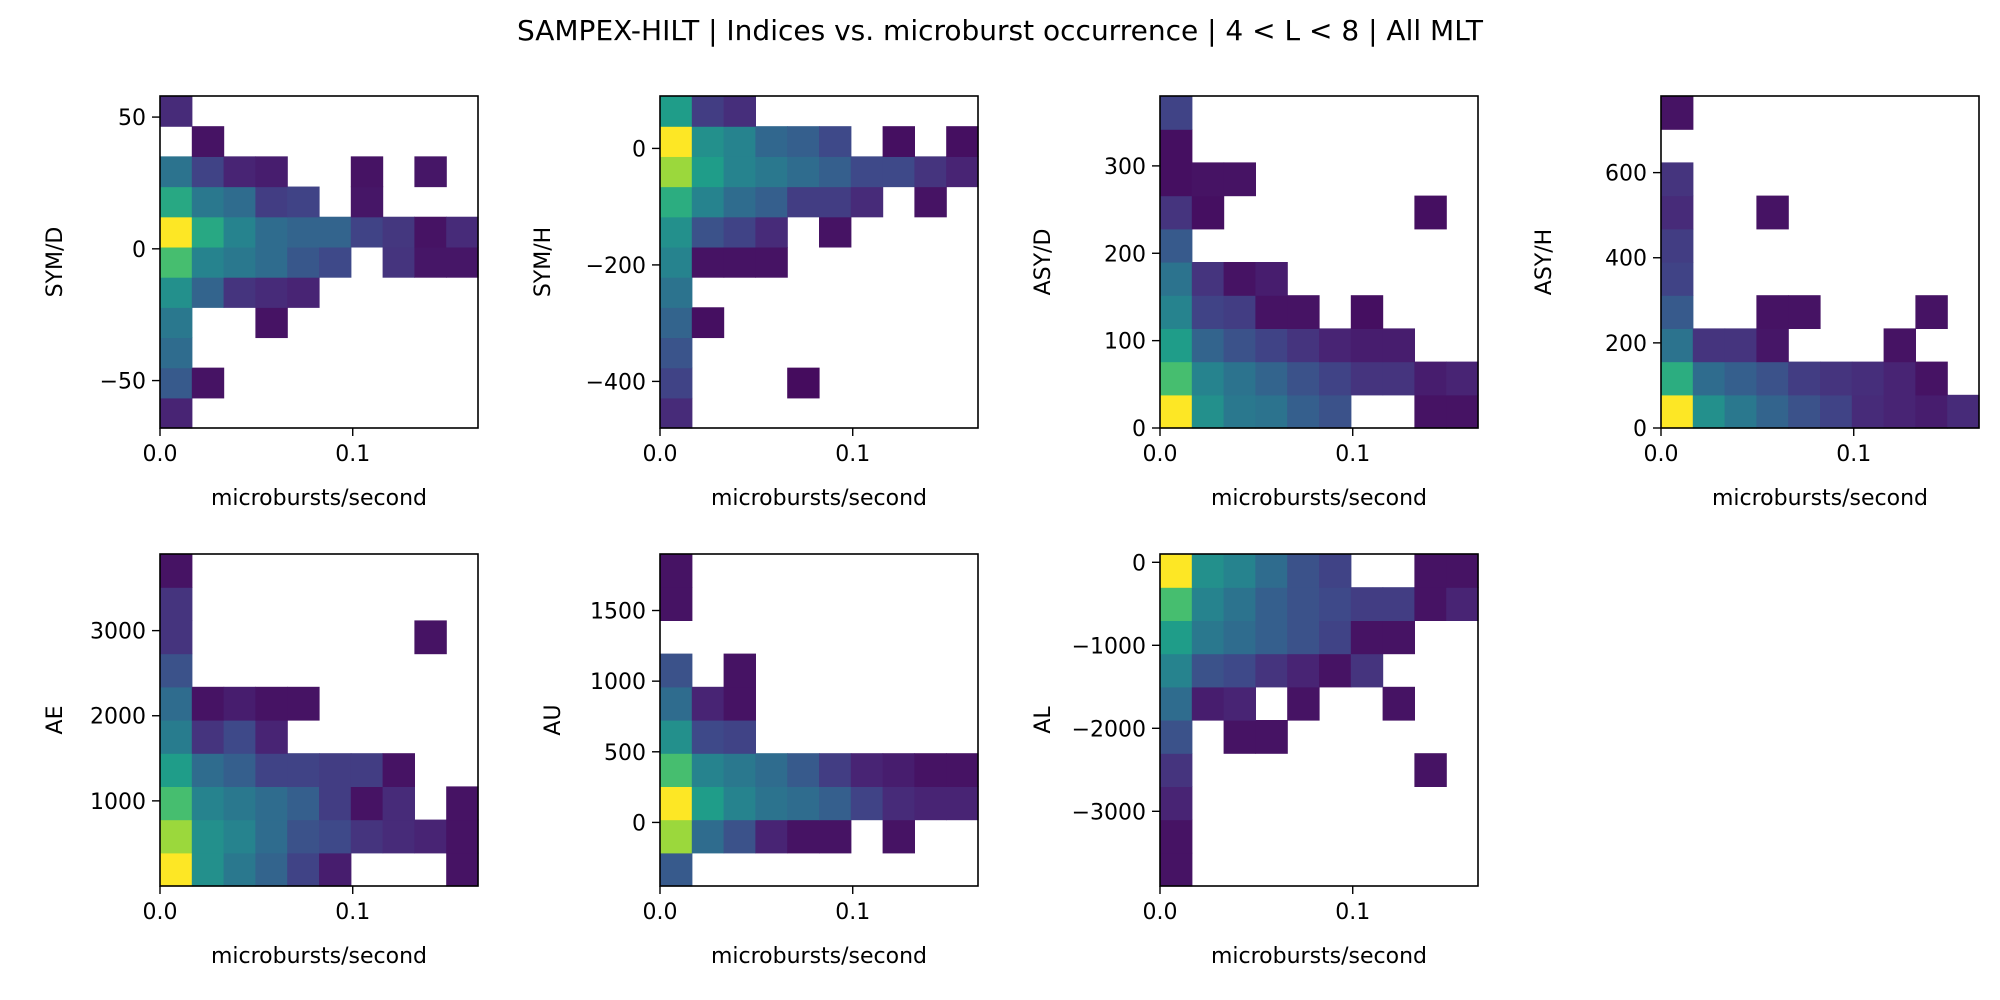  I want to click on panel-ae: 0.0 0.1 1000 2000 3000 microbursts/second AE, so click(261, 761).